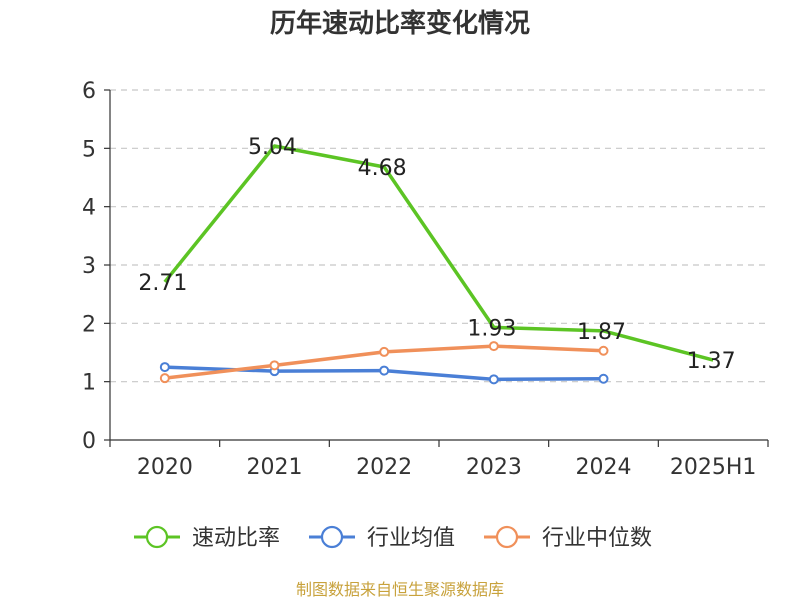 This screenshot has height=600, width=800. What do you see at coordinates (400, 589) in the screenshot?
I see `source-note: 制图数据来自恒生聚源数据库` at bounding box center [400, 589].